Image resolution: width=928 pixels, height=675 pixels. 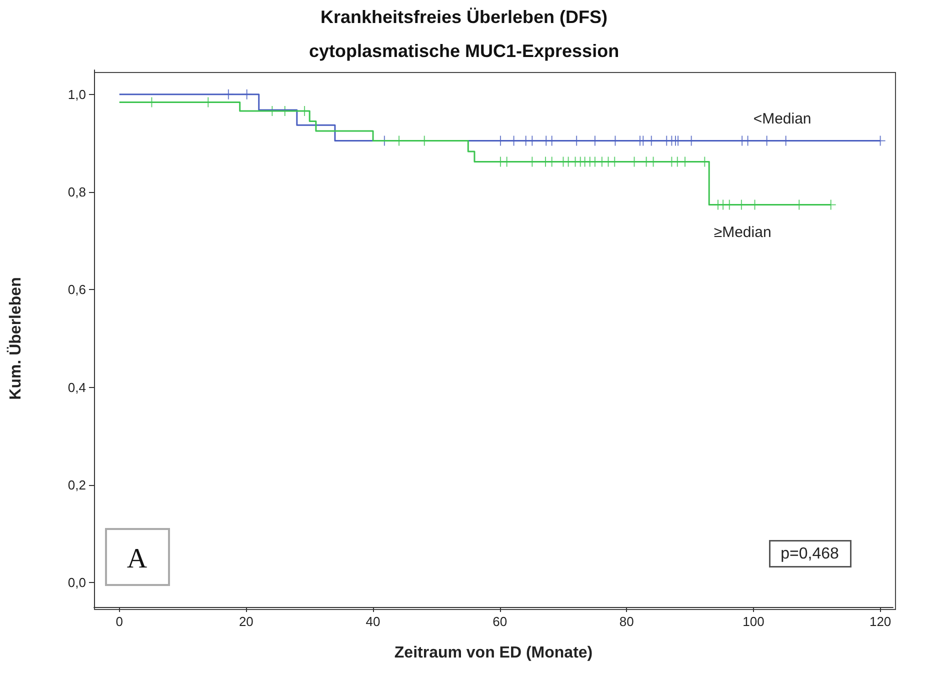 What do you see at coordinates (77, 290) in the screenshot?
I see `y-tick-label: 0,6` at bounding box center [77, 290].